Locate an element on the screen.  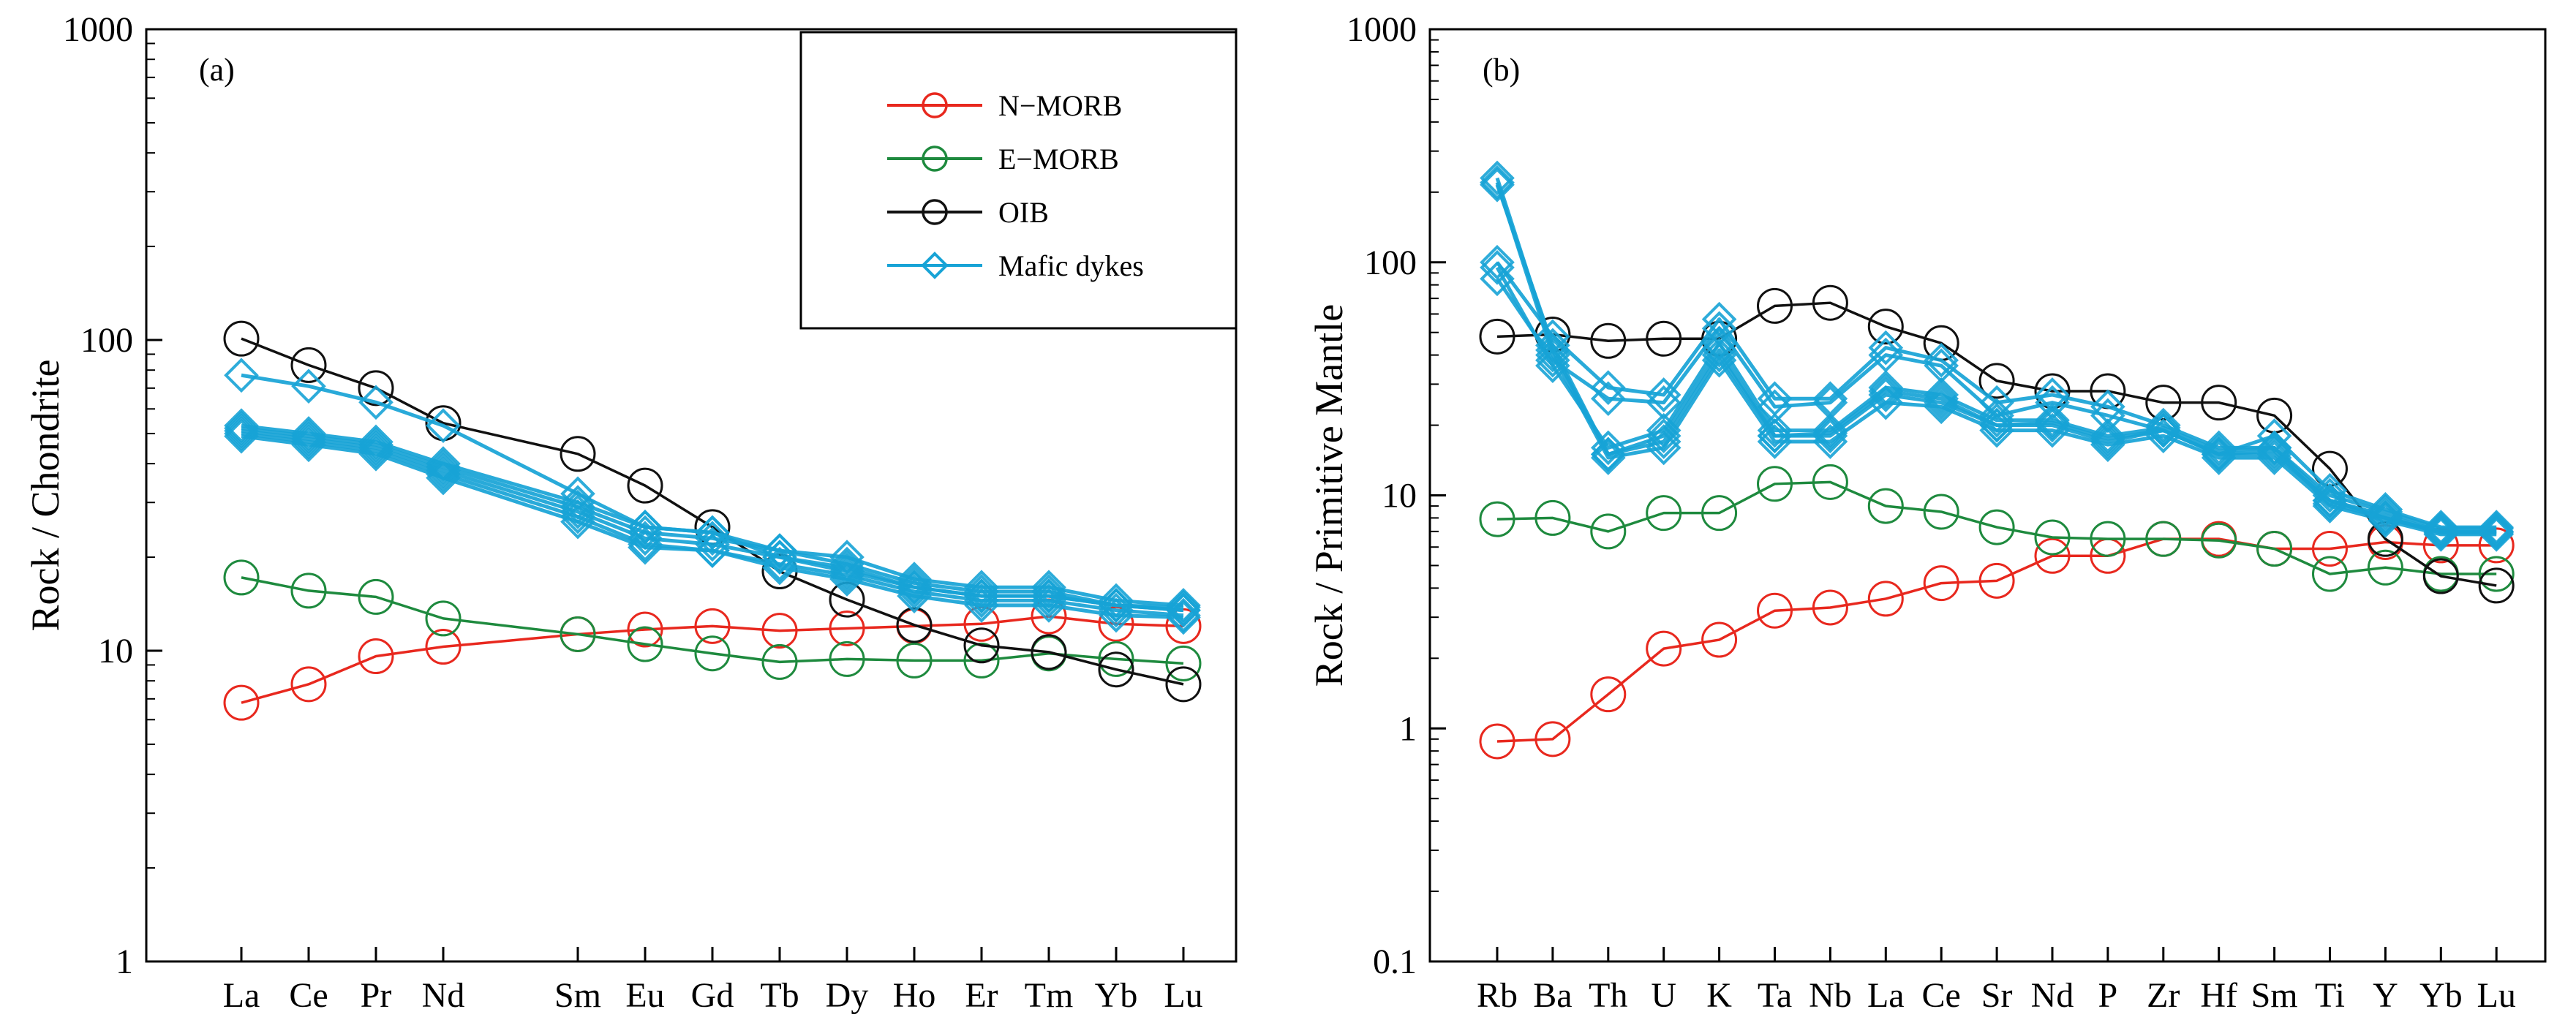
x-tick-label-lu: Lu is located at coordinates (1183, 996).